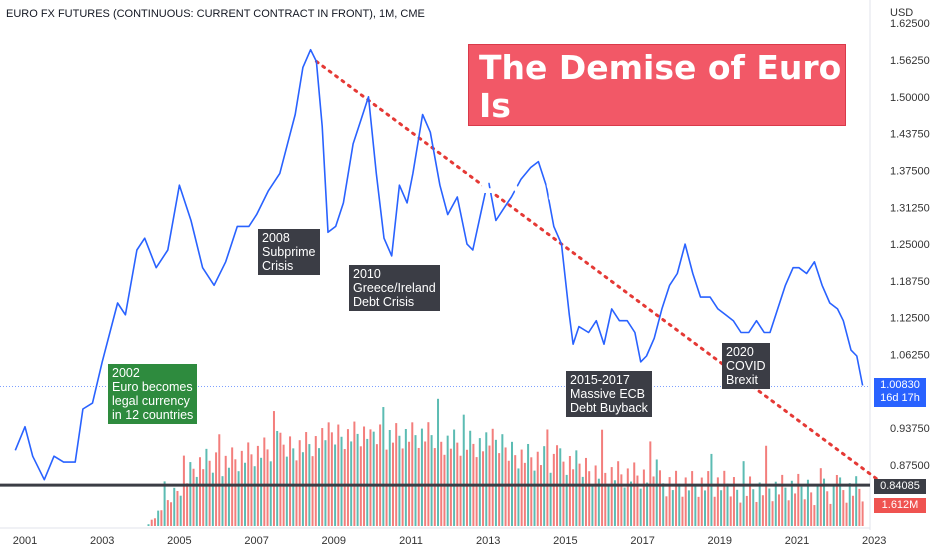 This screenshot has width=932, height=550. Describe the element at coordinates (910, 61) in the screenshot. I see `y-tick-label: 1.56250` at that location.